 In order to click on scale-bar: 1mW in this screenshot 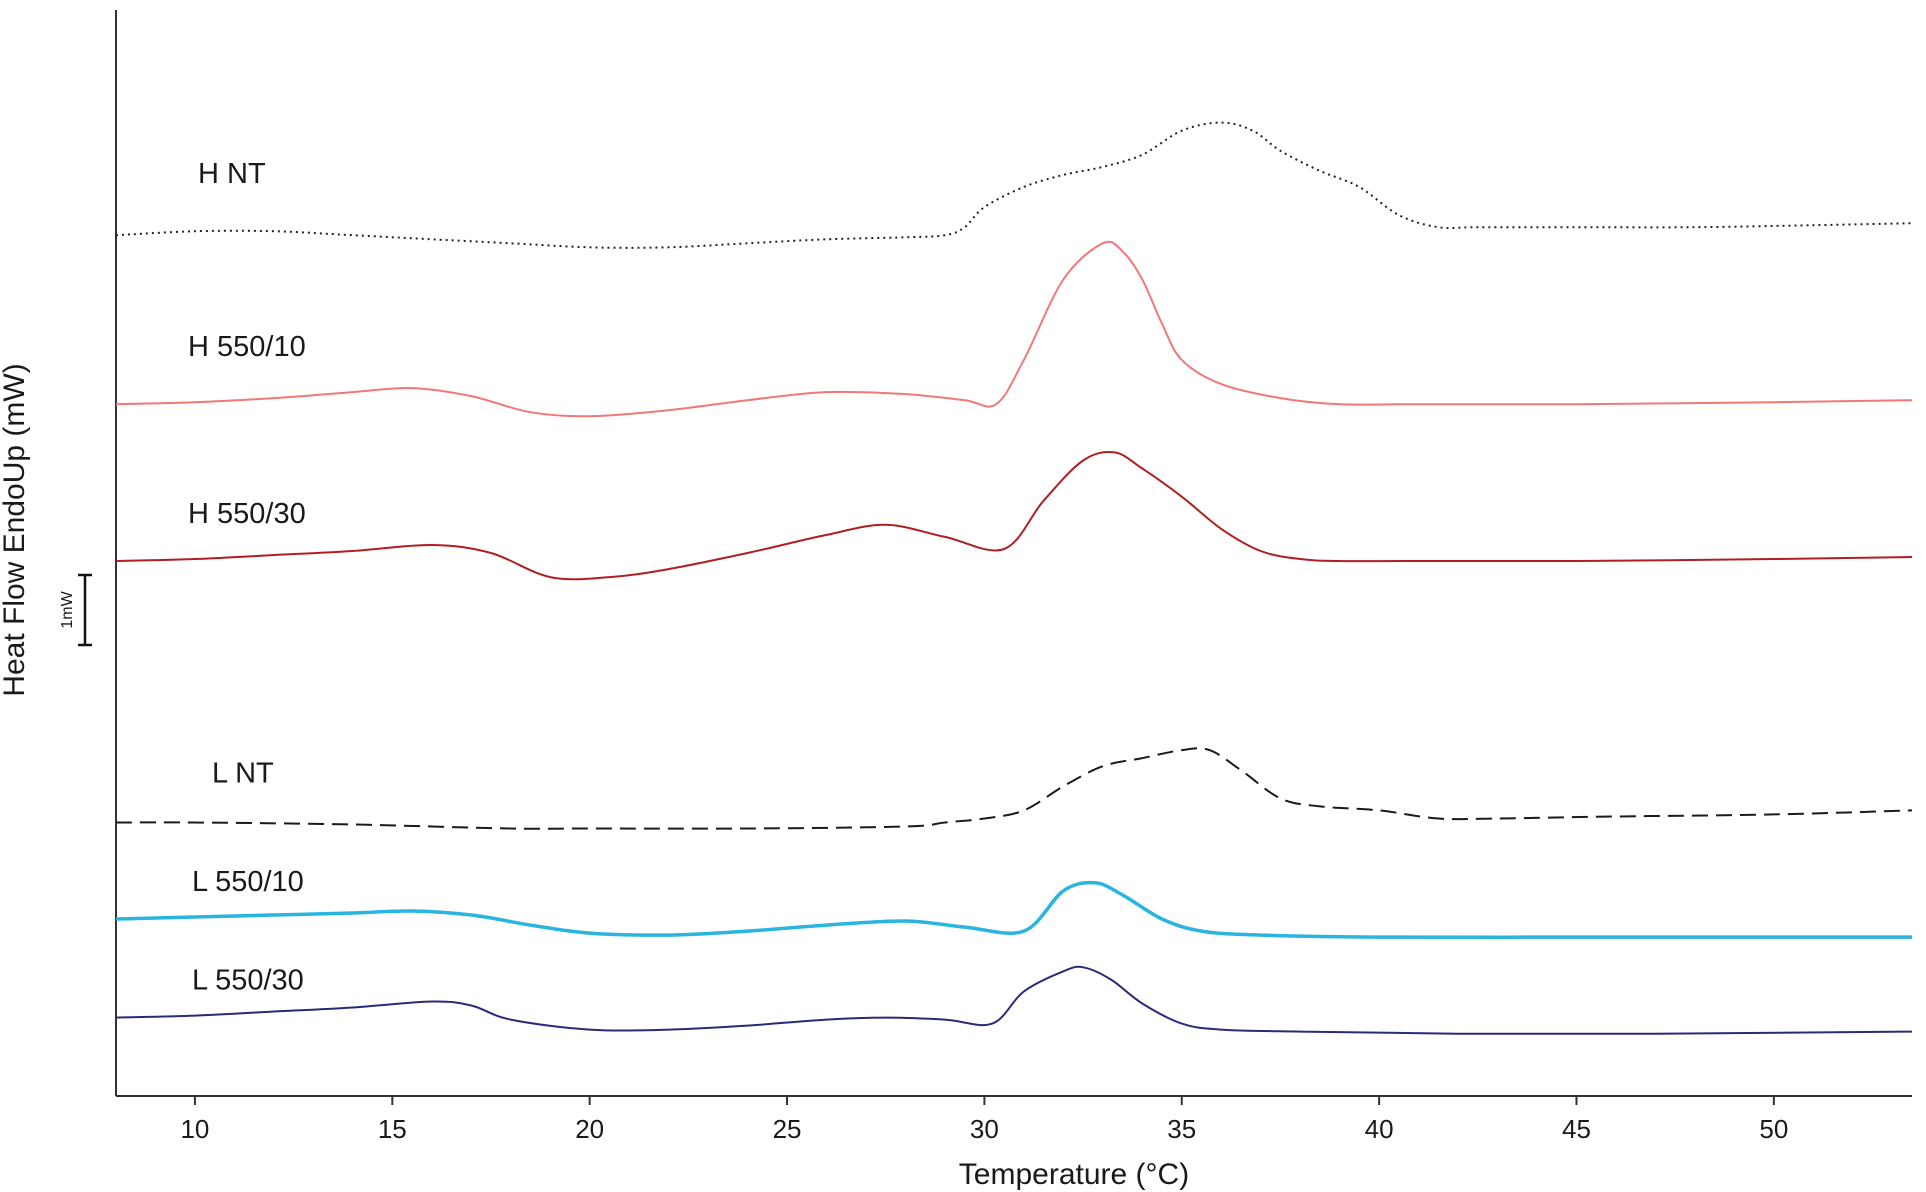, I will do `click(75, 610)`.